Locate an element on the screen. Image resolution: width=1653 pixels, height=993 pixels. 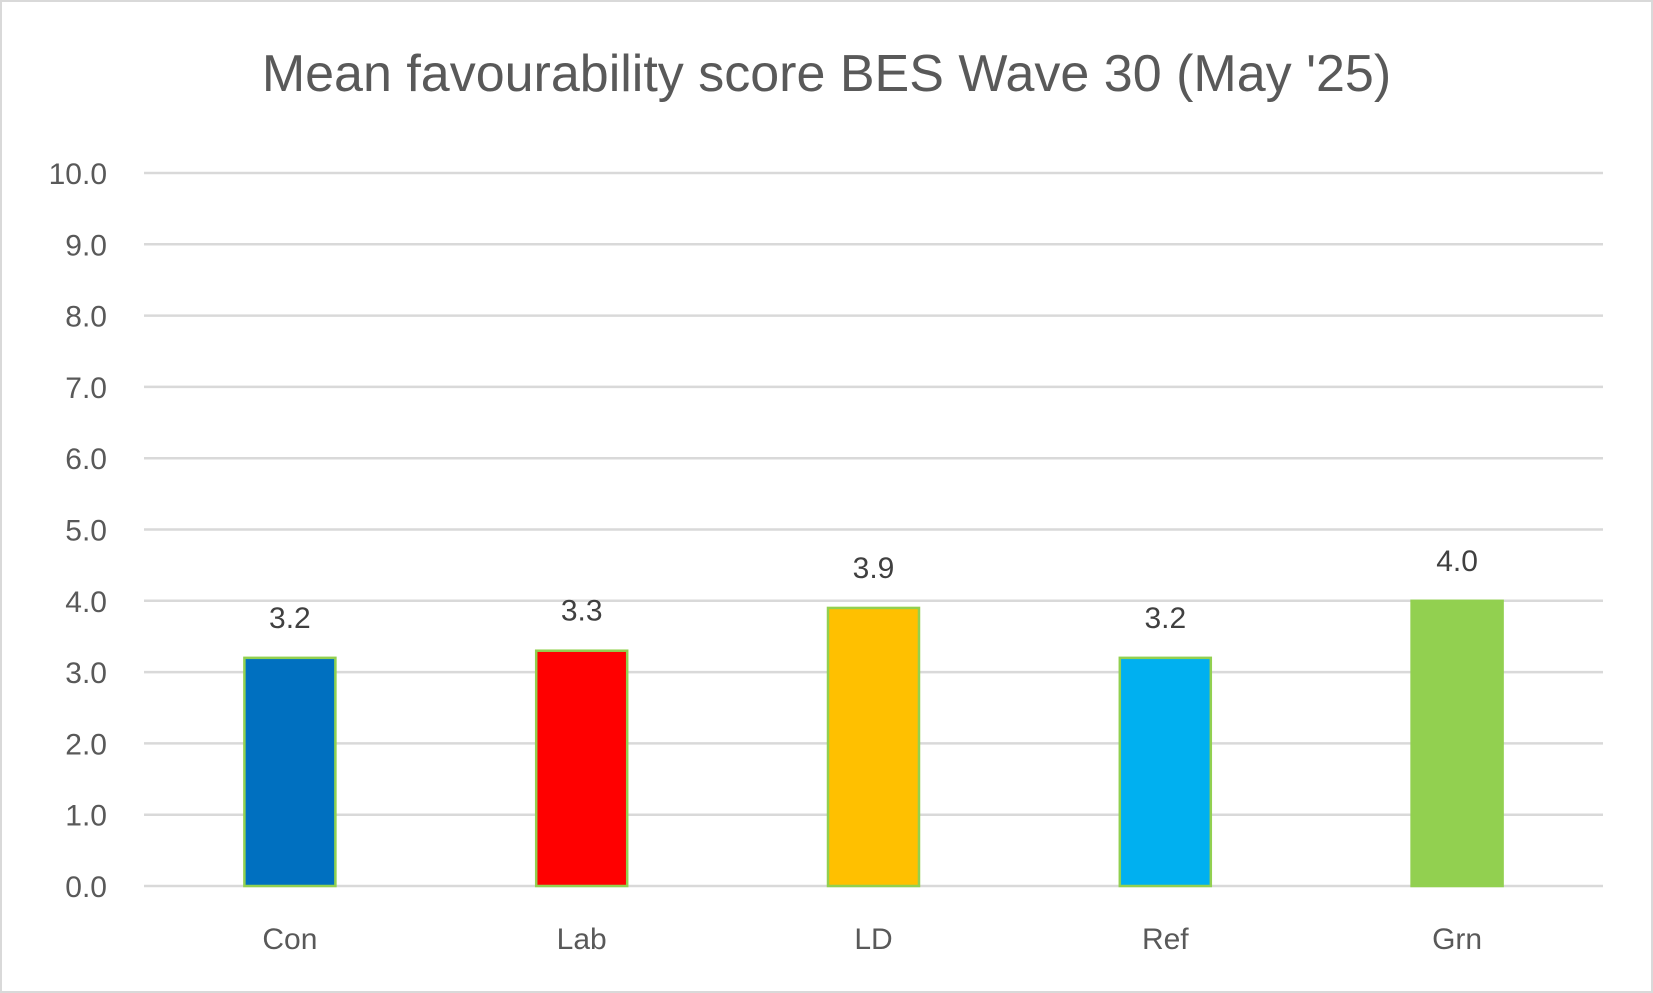
data-label: 3.9 is located at coordinates (874, 568).